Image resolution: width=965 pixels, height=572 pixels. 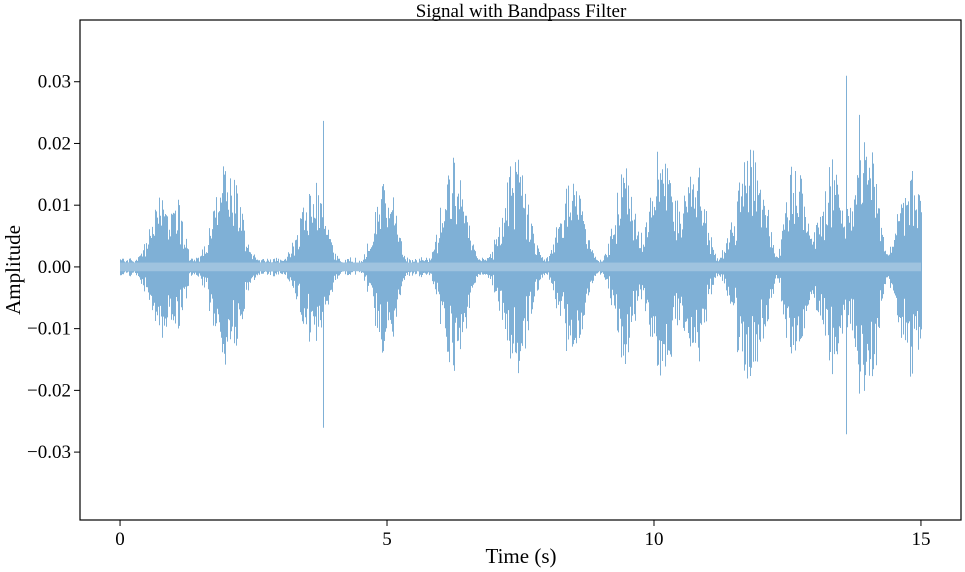 What do you see at coordinates (522, 535) in the screenshot?
I see `x-axis: 0 5 10 15` at bounding box center [522, 535].